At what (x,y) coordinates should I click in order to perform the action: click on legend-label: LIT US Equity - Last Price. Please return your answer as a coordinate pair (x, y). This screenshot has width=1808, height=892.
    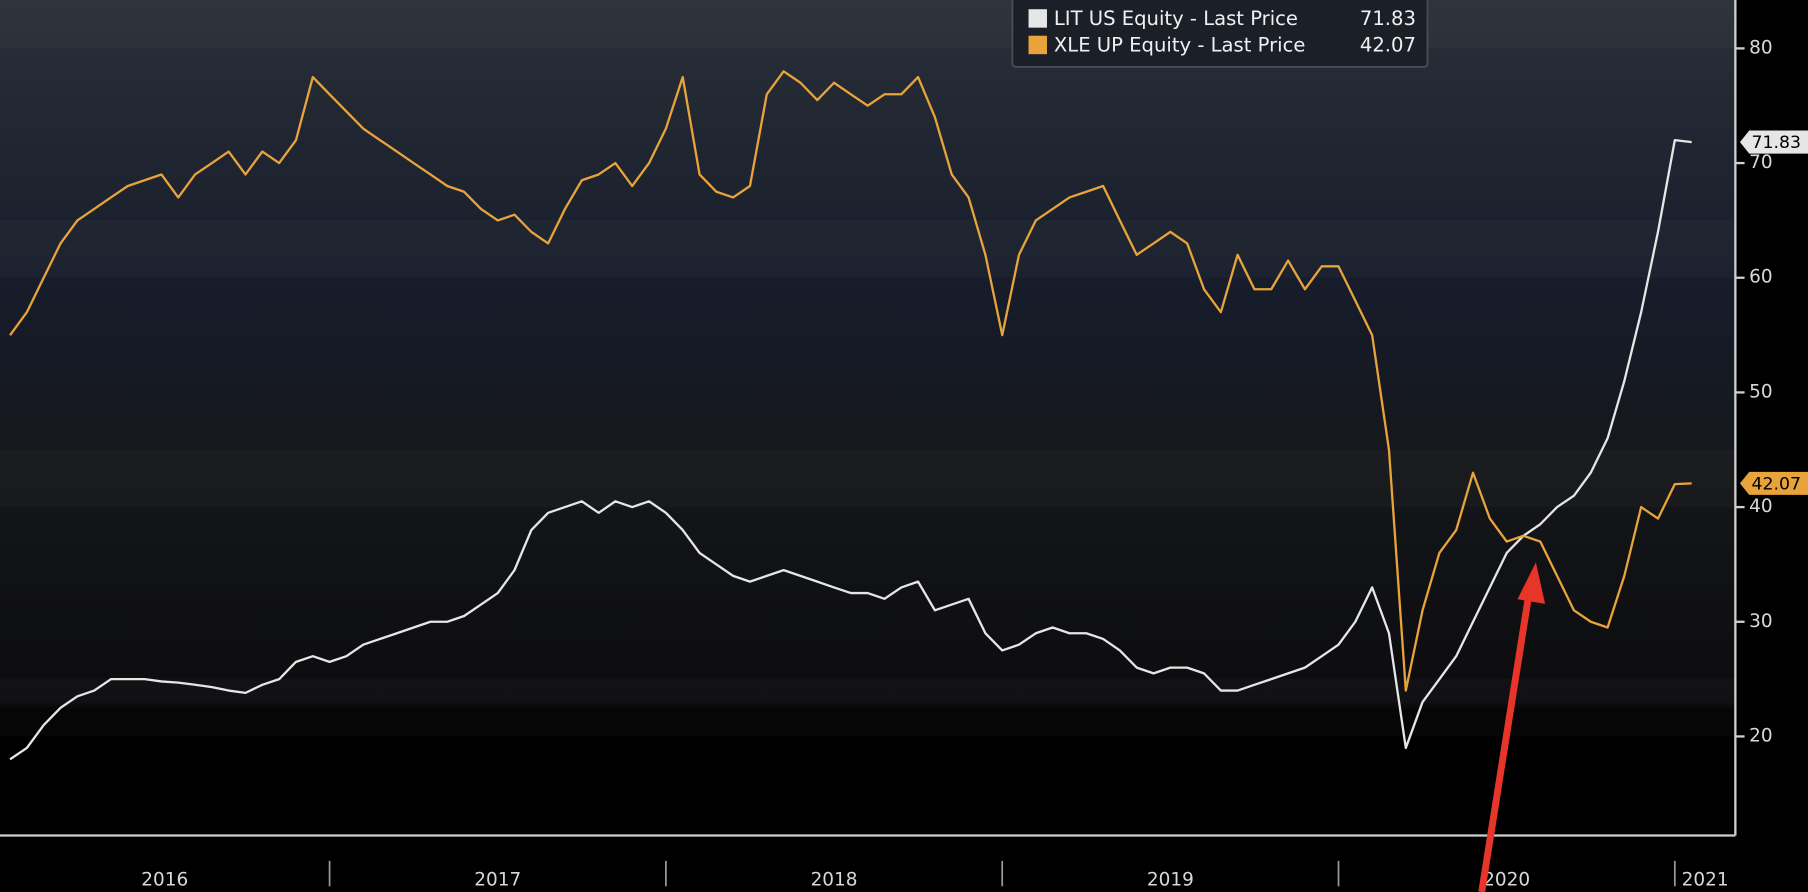
    Looking at the image, I should click on (1176, 18).